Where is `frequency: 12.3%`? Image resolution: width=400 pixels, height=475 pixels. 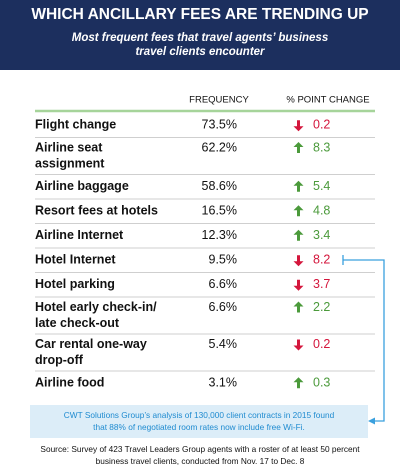
frequency: 12.3% is located at coordinates (219, 235).